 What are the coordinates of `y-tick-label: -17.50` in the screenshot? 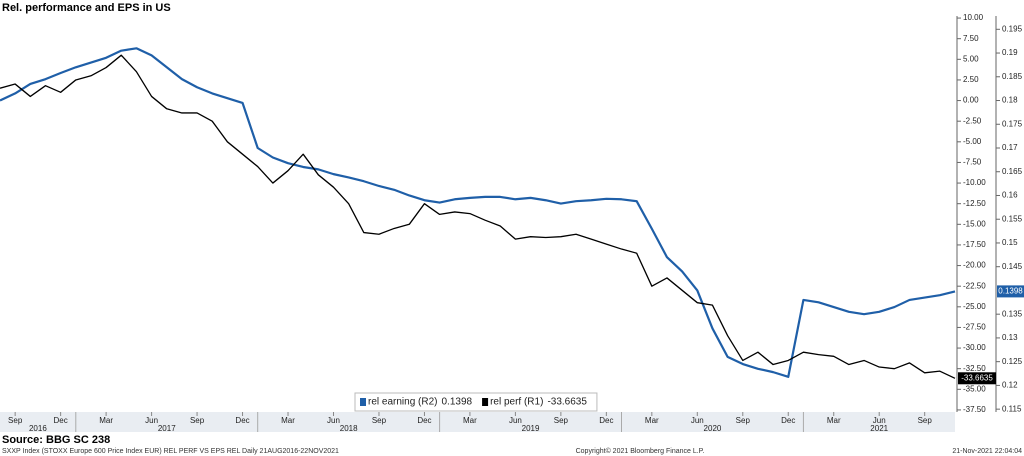 It's located at (974, 244).